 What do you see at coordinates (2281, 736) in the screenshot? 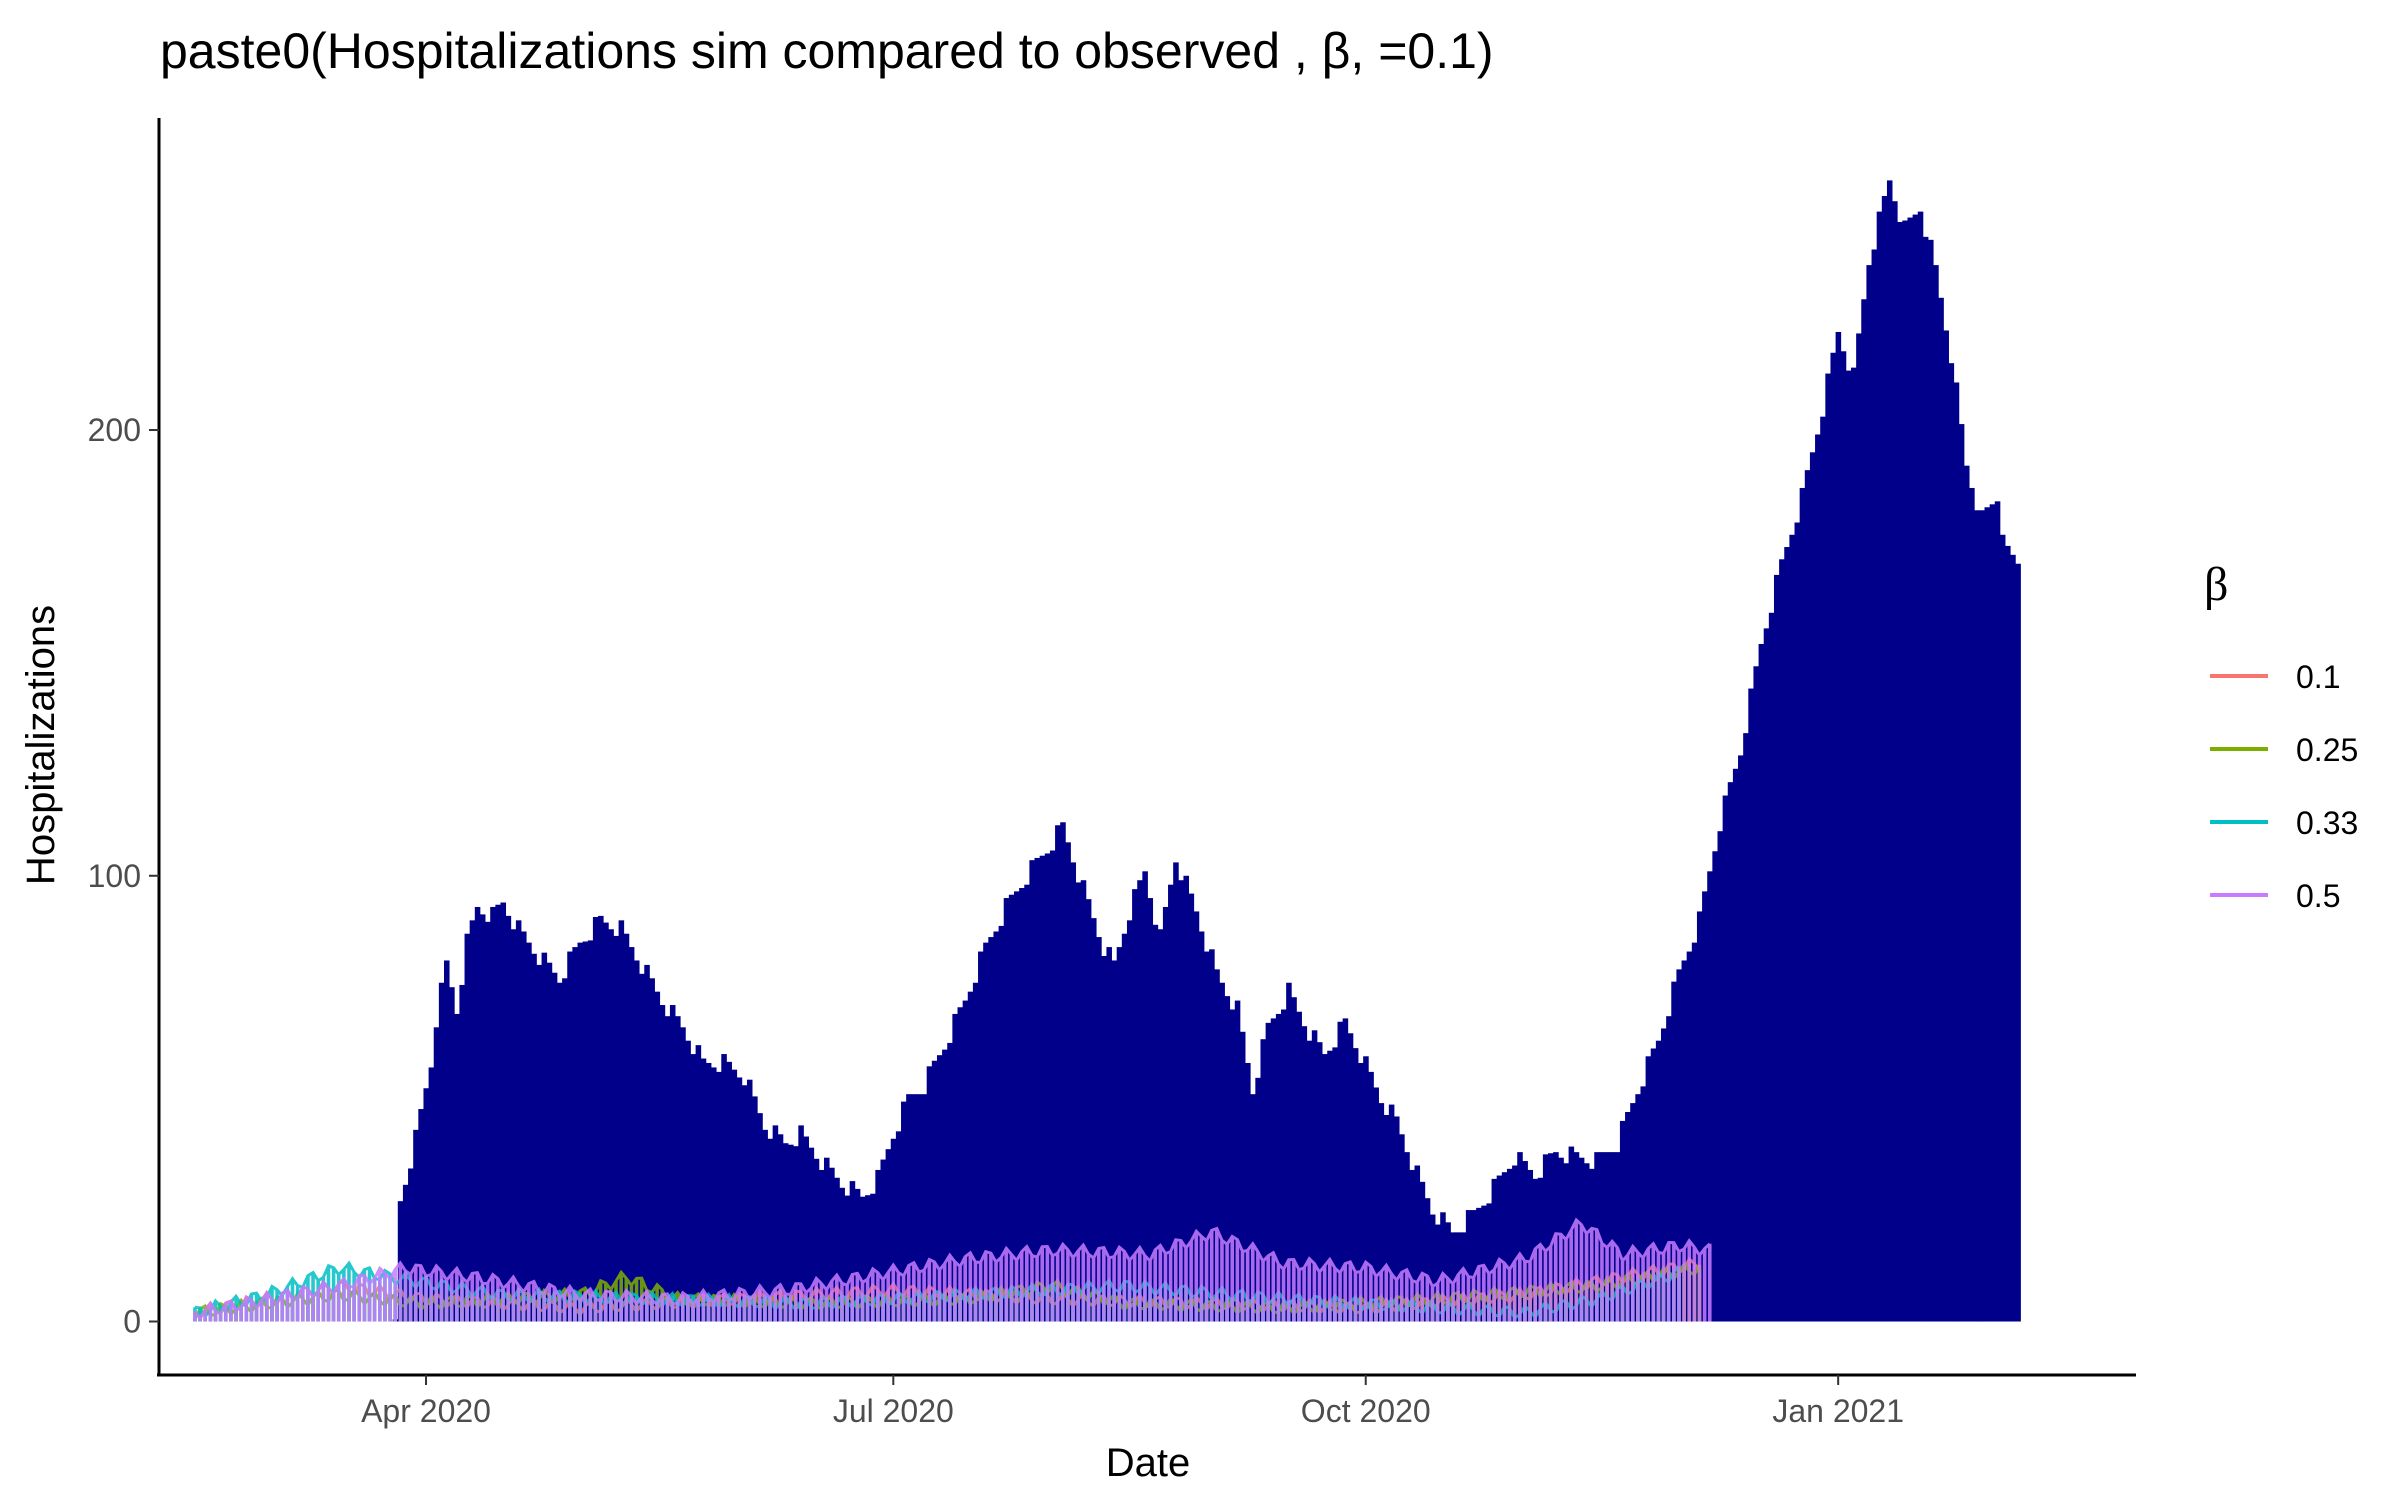
I see `legend: β 0.1 0.25 0.33 0.5` at bounding box center [2281, 736].